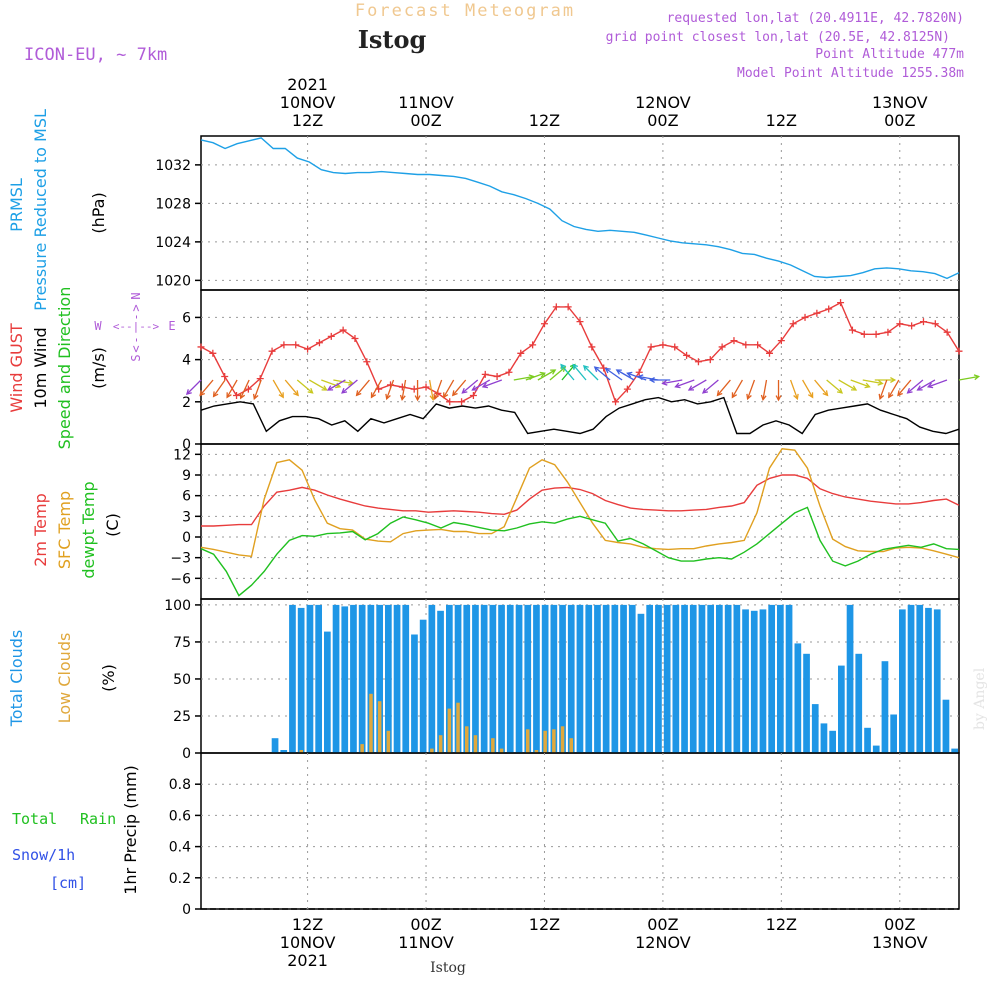 This screenshot has height=1000, width=1000. What do you see at coordinates (182, 455) in the screenshot?
I see `y-tick-label: 12` at bounding box center [182, 455].